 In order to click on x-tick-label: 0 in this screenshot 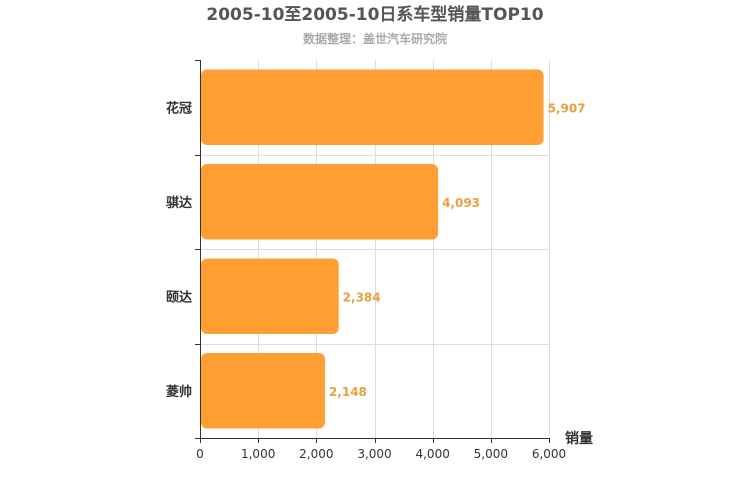, I will do `click(200, 454)`.